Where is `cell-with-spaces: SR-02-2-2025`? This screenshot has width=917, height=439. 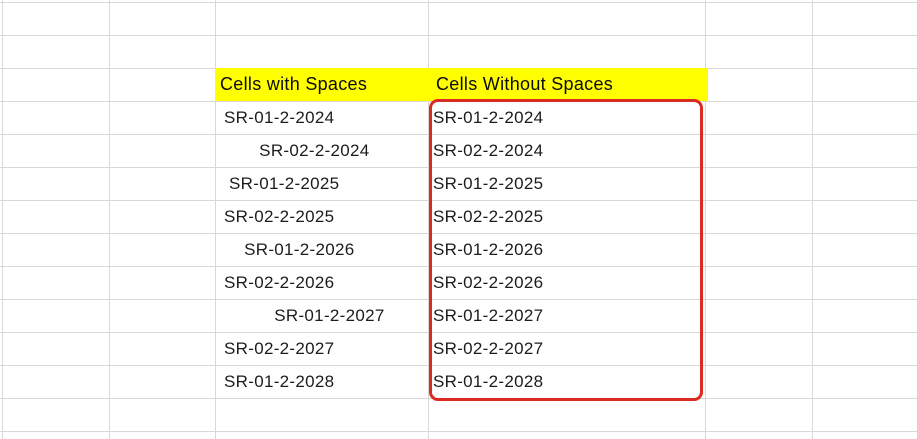
cell-with-spaces: SR-02-2-2025 is located at coordinates (277, 216).